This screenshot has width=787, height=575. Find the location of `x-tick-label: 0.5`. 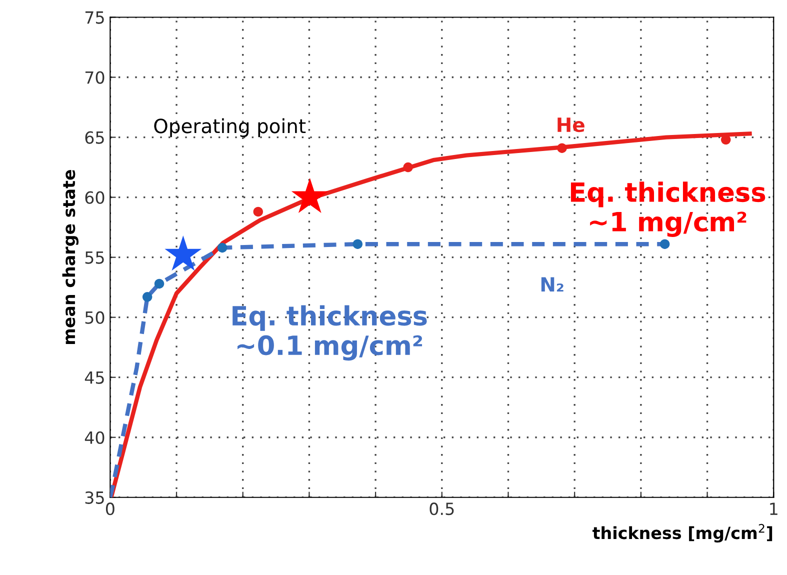

x-tick-label: 0.5 is located at coordinates (442, 509).